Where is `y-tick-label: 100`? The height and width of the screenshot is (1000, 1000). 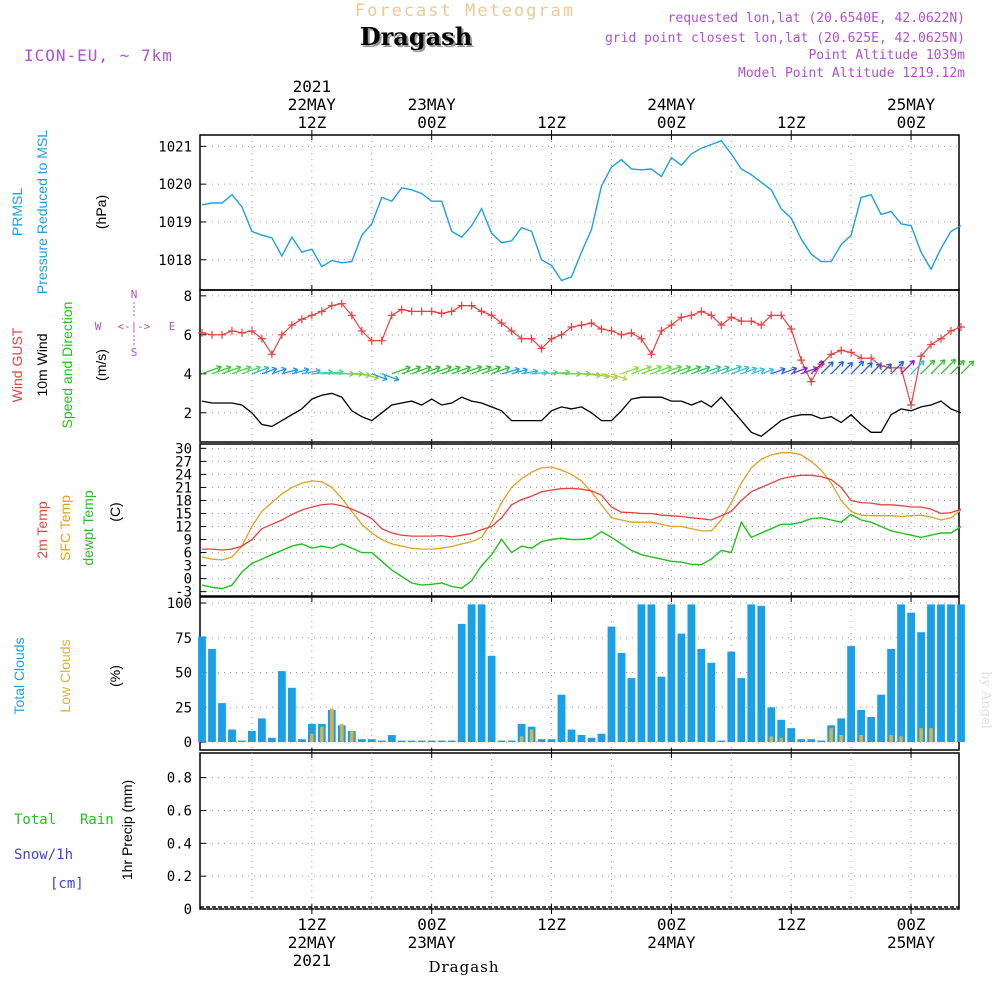 y-tick-label: 100 is located at coordinates (179, 604).